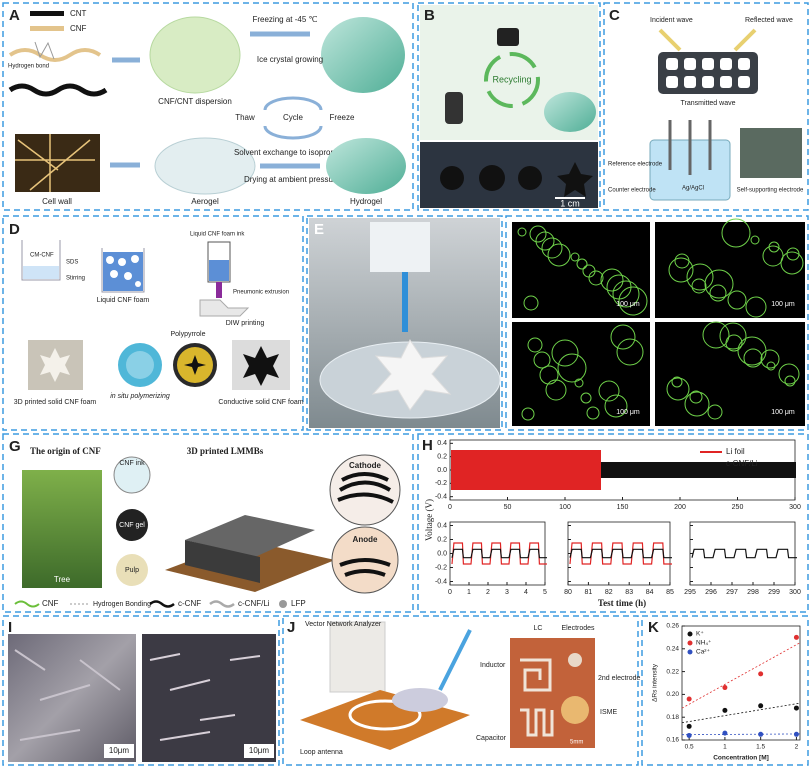 The image size is (811, 768). Describe the element at coordinates (689, 747) in the screenshot. I see `x-tick-label: 0.5` at that location.